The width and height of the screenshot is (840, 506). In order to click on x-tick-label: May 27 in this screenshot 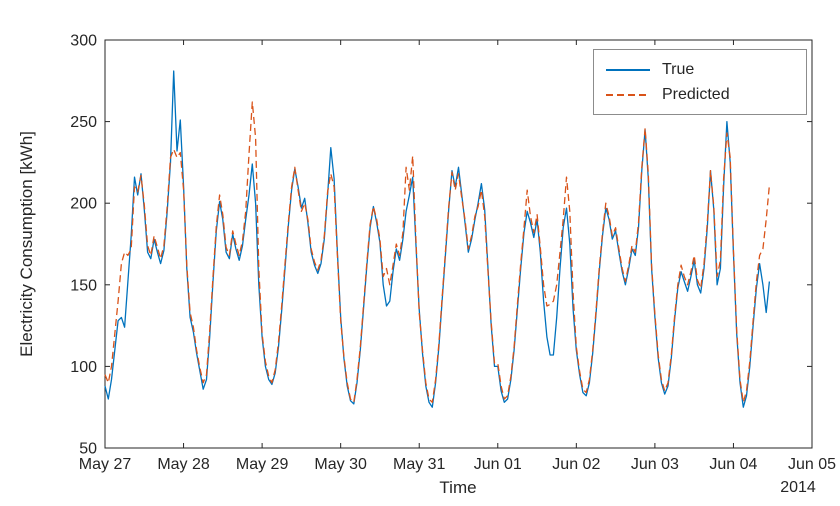, I will do `click(105, 464)`.